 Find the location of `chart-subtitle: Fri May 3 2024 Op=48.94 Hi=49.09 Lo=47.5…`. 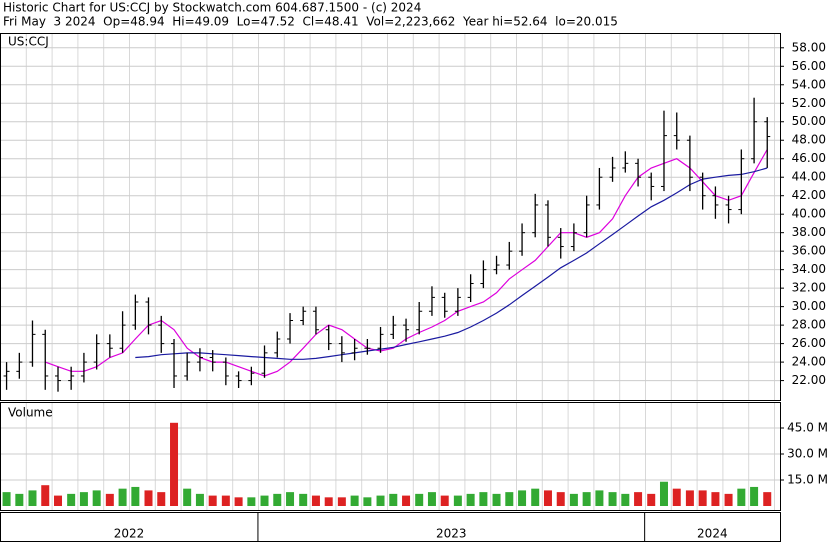

chart-subtitle: Fri May 3 2024 Op=48.94 Hi=49.09 Lo=47.5… is located at coordinates (310, 22).